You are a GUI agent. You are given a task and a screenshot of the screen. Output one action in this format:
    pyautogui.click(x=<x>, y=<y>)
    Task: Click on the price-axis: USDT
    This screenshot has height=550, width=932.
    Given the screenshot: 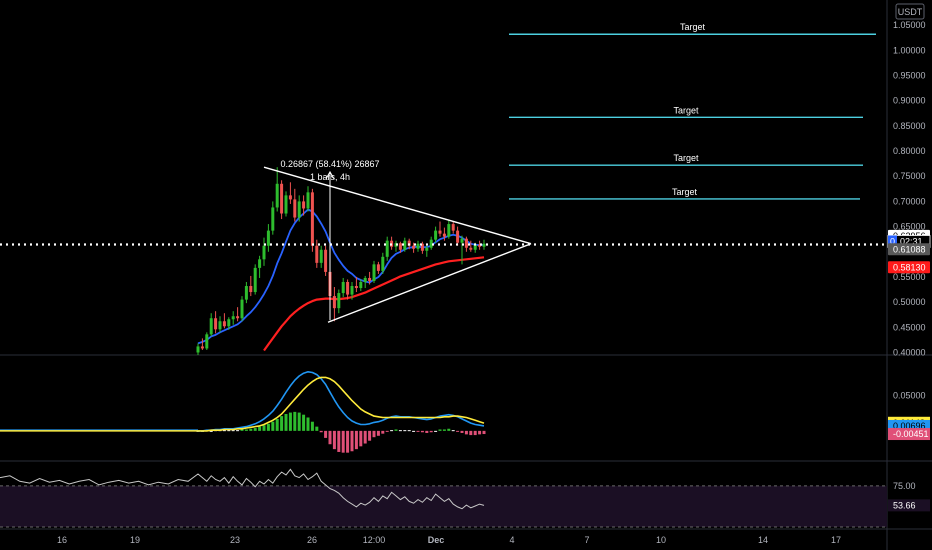 What is the action you would take?
    pyautogui.click(x=910, y=11)
    